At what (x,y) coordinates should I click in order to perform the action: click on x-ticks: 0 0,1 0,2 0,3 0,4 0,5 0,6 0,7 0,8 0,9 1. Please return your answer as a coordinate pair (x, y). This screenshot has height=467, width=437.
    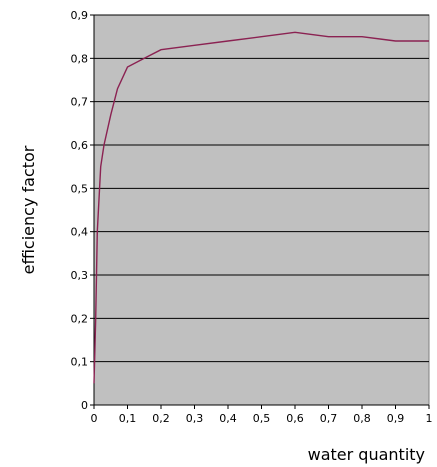
    Looking at the image, I should click on (262, 415).